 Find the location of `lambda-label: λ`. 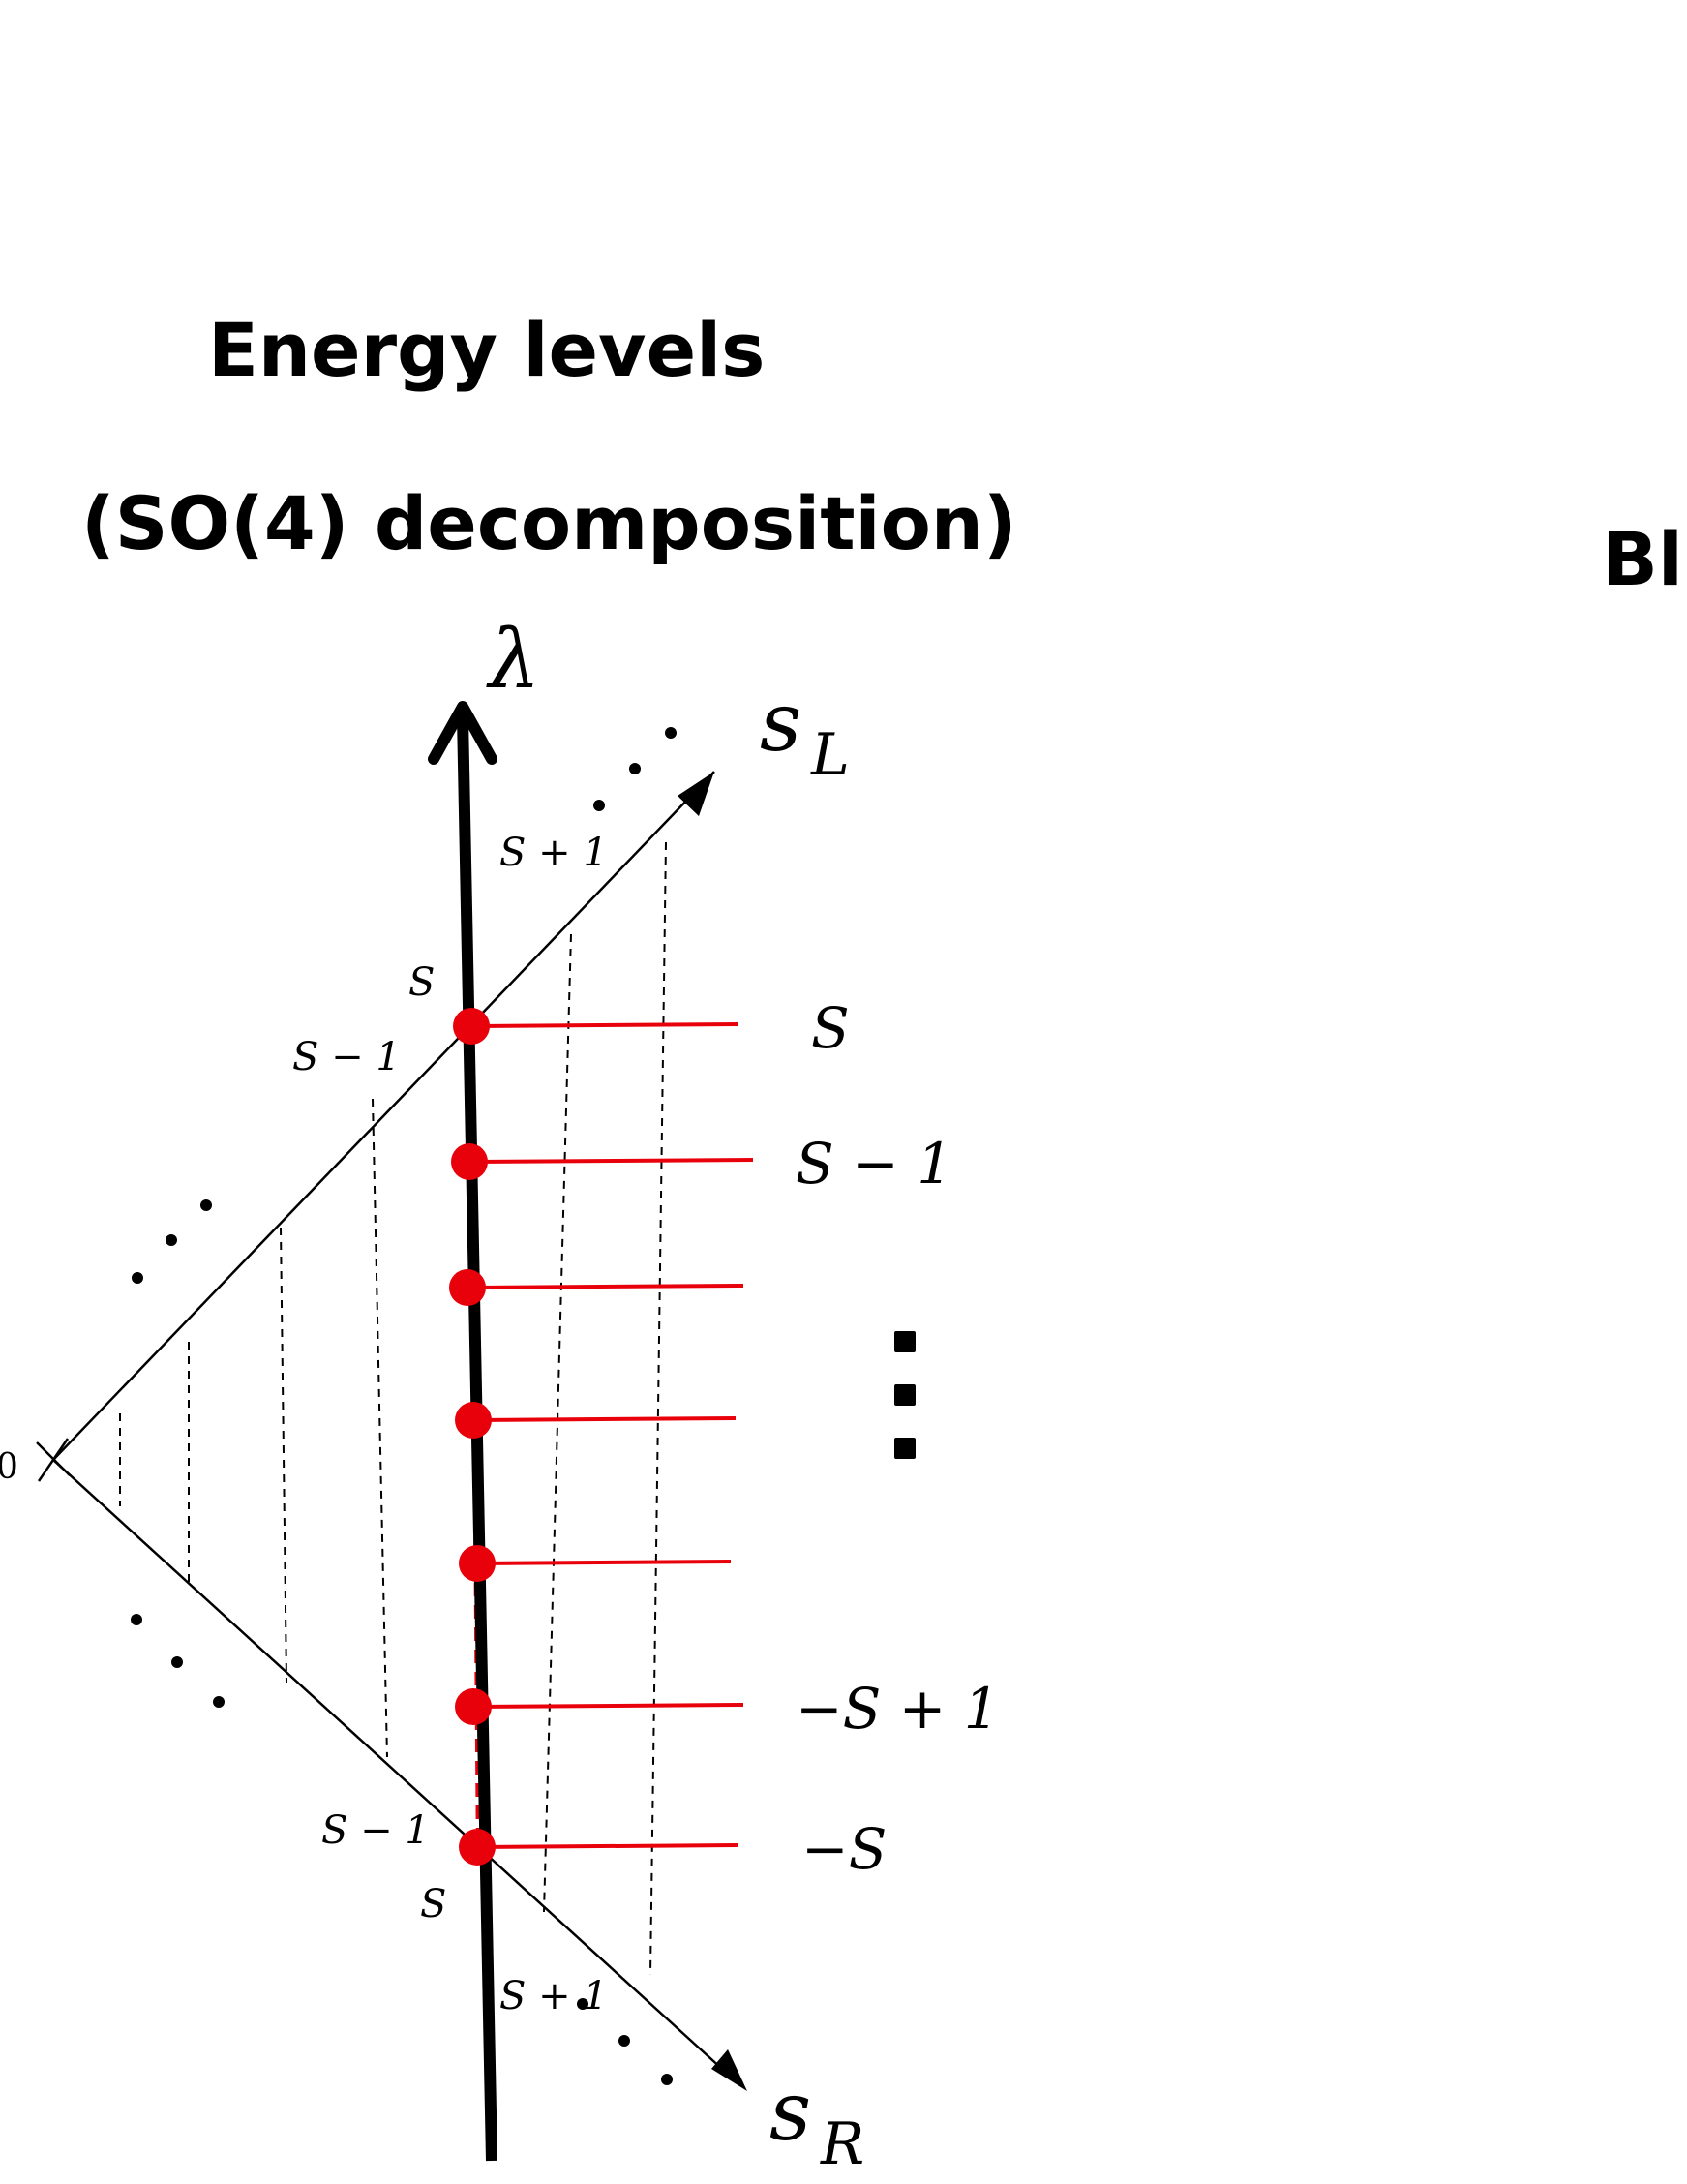

lambda-label: λ is located at coordinates (513, 660).